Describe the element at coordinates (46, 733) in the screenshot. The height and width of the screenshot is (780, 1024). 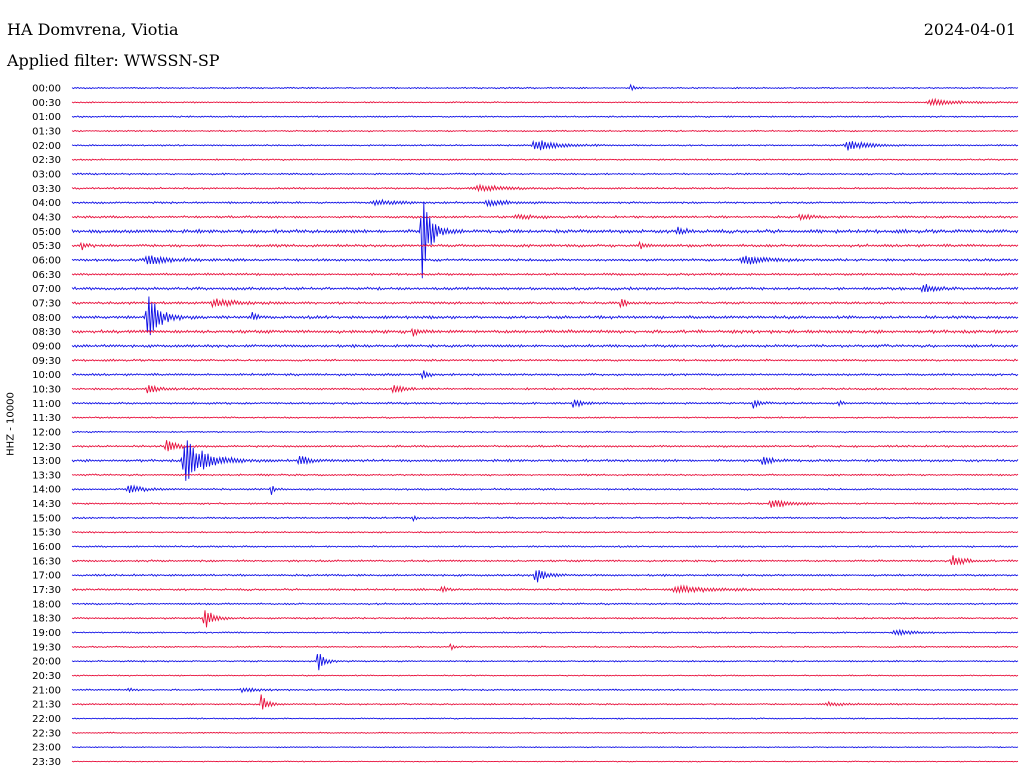
I see `row-time-label: 22:30` at that location.